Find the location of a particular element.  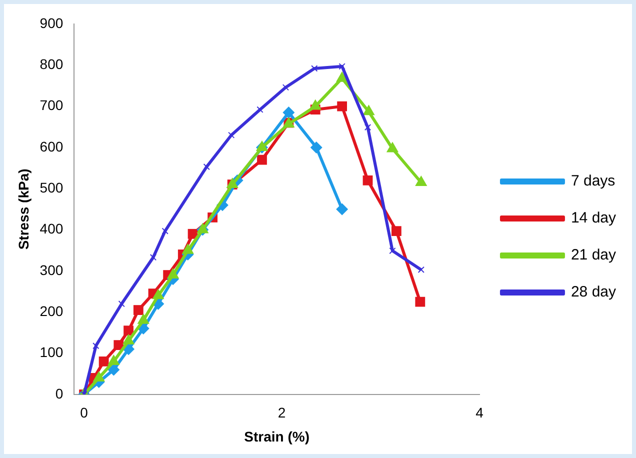

y-tick-label: 800 is located at coordinates (52, 64).